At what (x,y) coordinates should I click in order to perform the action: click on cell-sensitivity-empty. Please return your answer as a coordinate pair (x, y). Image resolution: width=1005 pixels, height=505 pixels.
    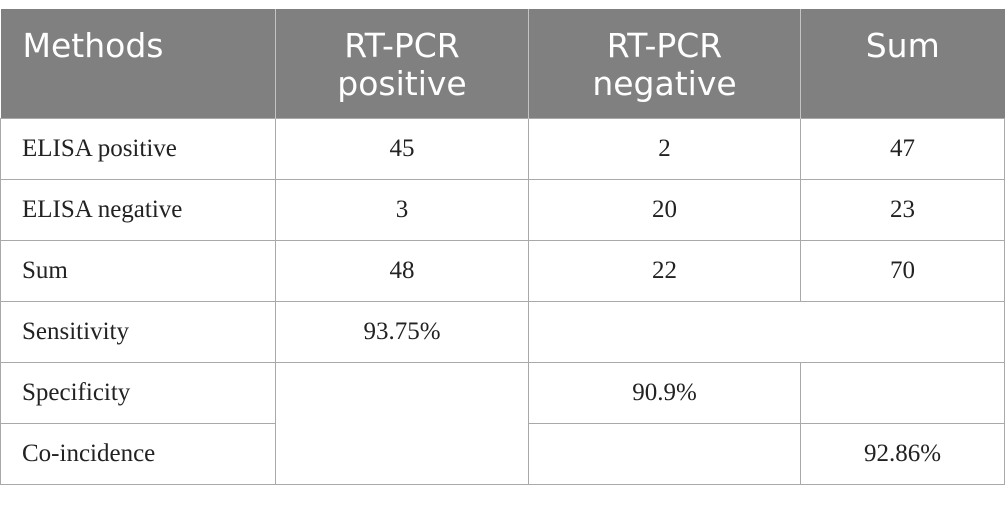
    Looking at the image, I should click on (766, 332).